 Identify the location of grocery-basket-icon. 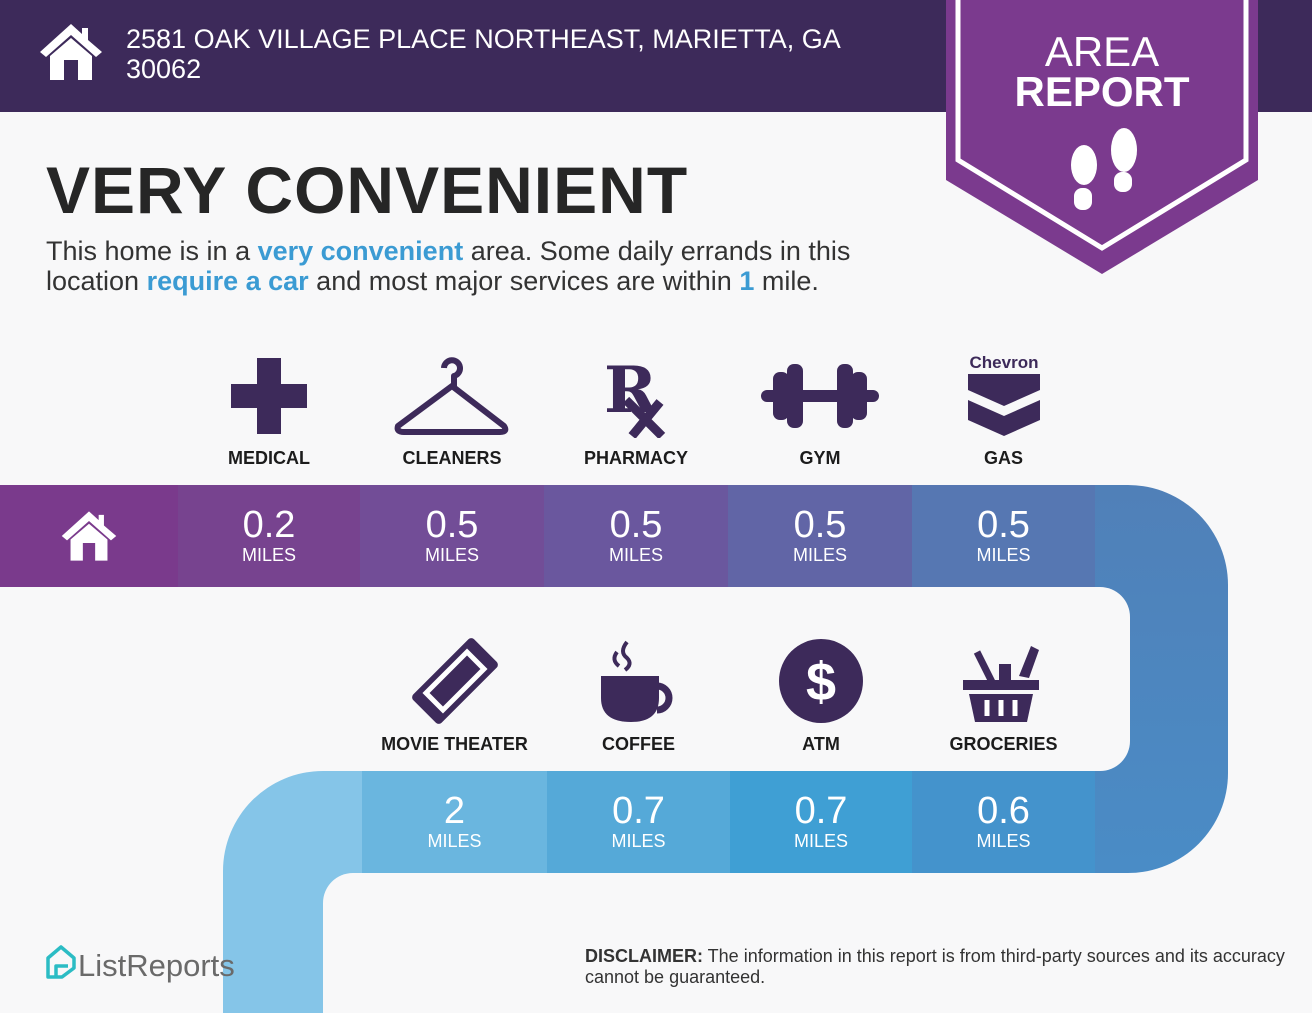
(1004, 681).